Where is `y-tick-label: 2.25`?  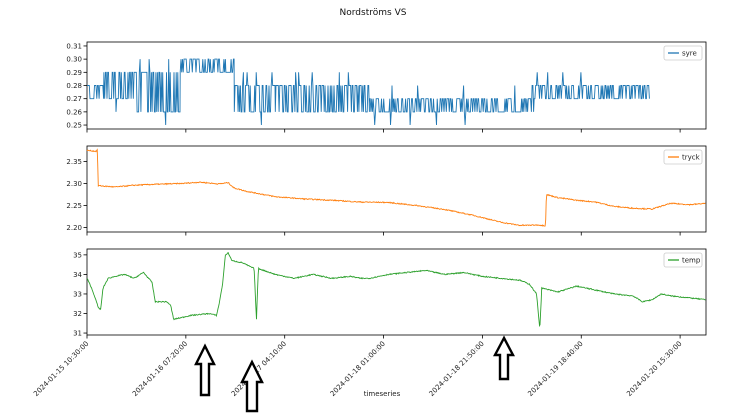 y-tick-label: 2.25 is located at coordinates (74, 206).